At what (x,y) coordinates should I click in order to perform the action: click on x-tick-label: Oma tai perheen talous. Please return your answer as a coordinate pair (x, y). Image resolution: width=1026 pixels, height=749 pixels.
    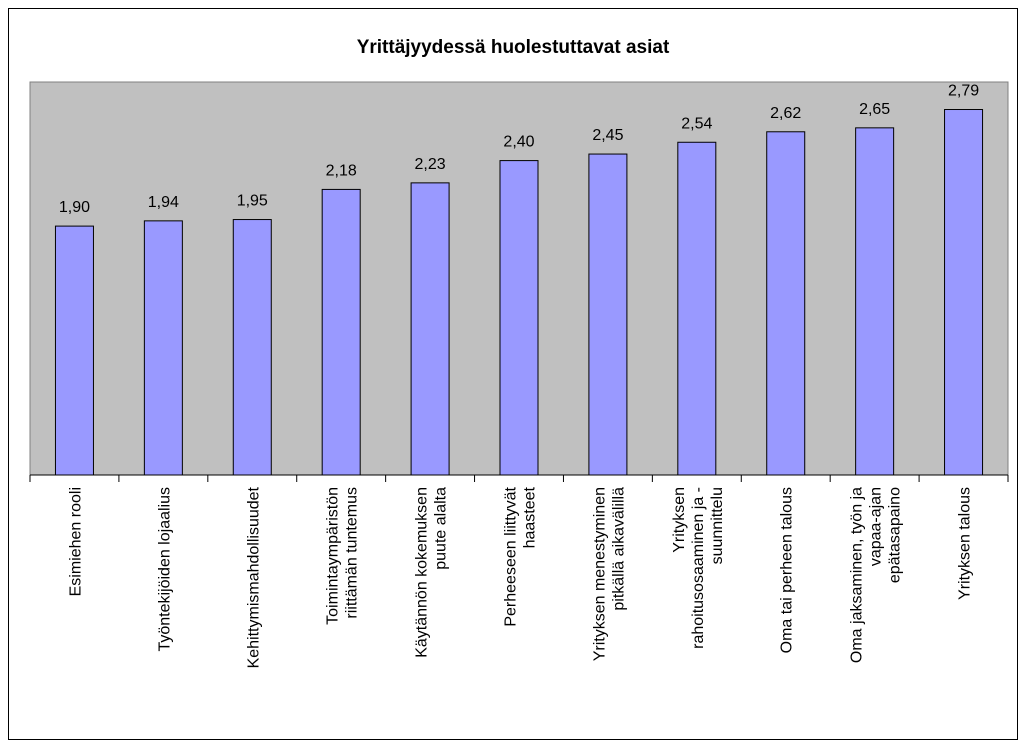
    Looking at the image, I should click on (787, 570).